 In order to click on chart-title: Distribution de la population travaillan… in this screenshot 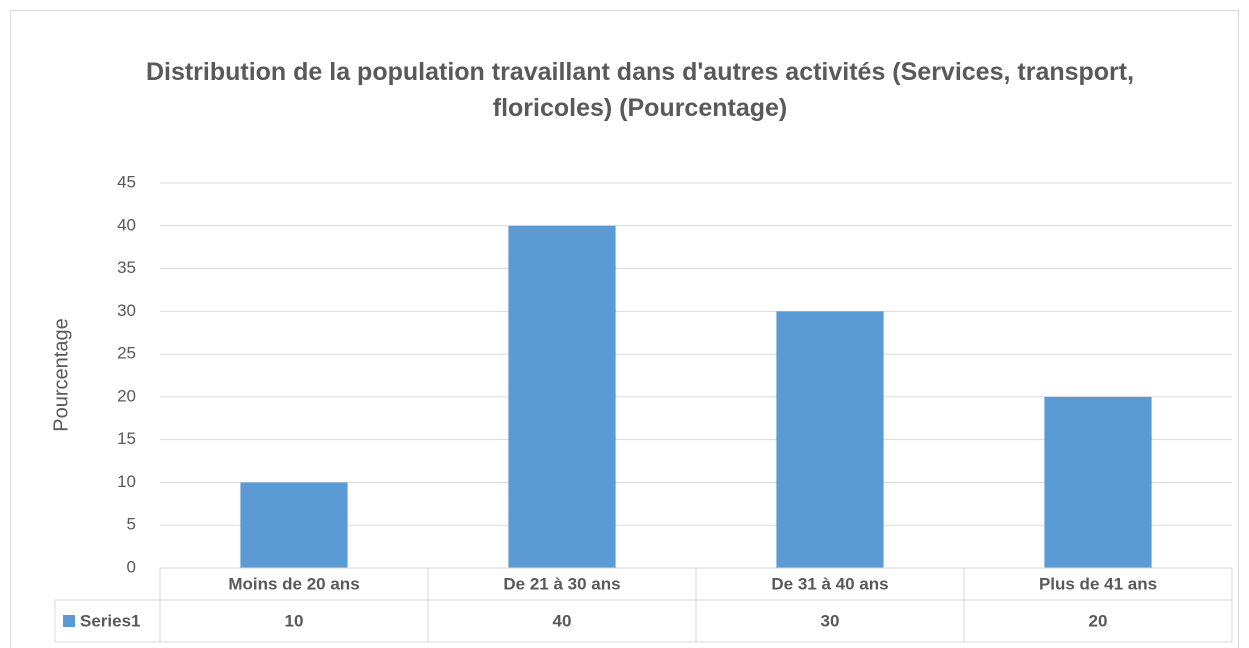, I will do `click(640, 90)`.